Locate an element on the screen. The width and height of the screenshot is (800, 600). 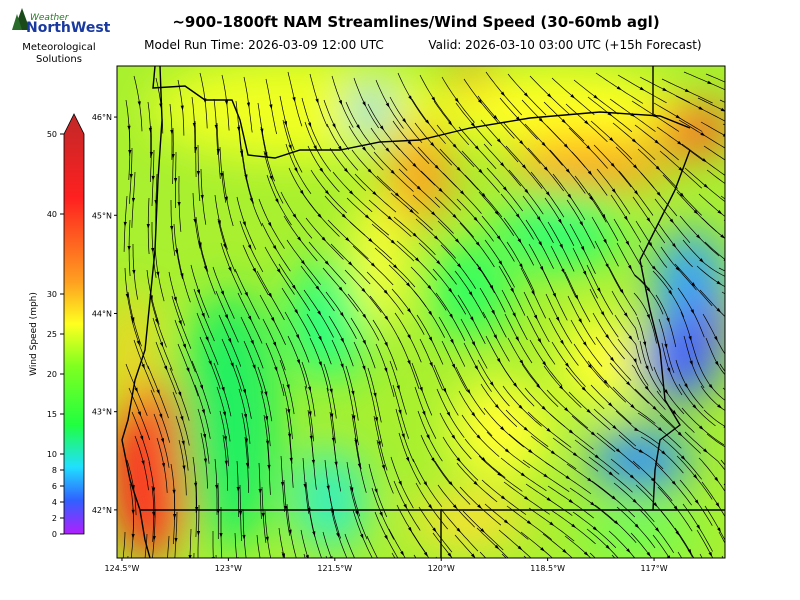
logo: Weather NorthWest is located at coordinates (61, 22).